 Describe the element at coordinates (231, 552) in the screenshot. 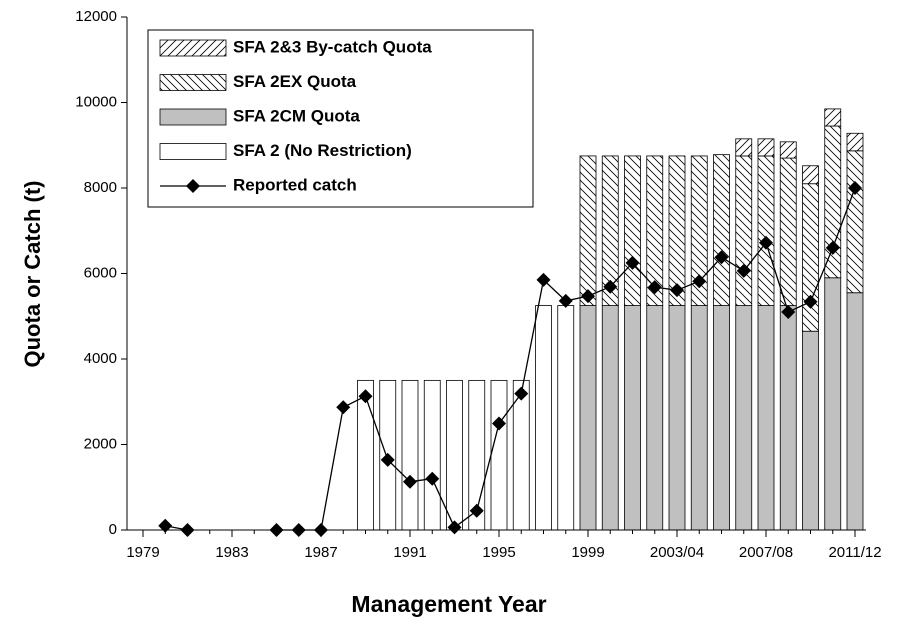

I see `x-tick-label: 1983` at that location.